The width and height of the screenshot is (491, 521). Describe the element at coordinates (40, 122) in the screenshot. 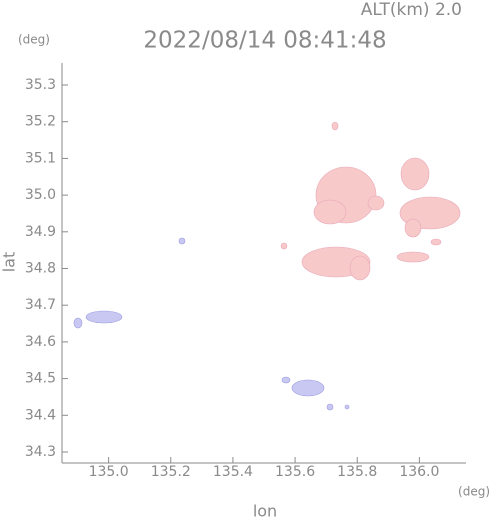

I see `y-tick-label: 35.2` at that location.